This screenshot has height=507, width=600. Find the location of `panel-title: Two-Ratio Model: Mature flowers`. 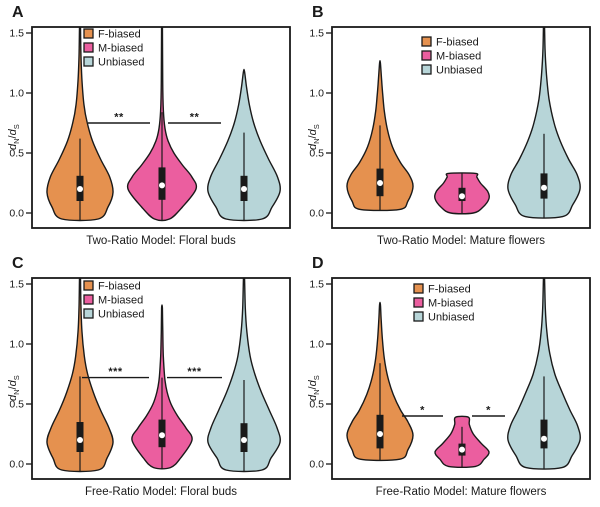

panel-title: Two-Ratio Model: Mature flowers is located at coordinates (461, 241).